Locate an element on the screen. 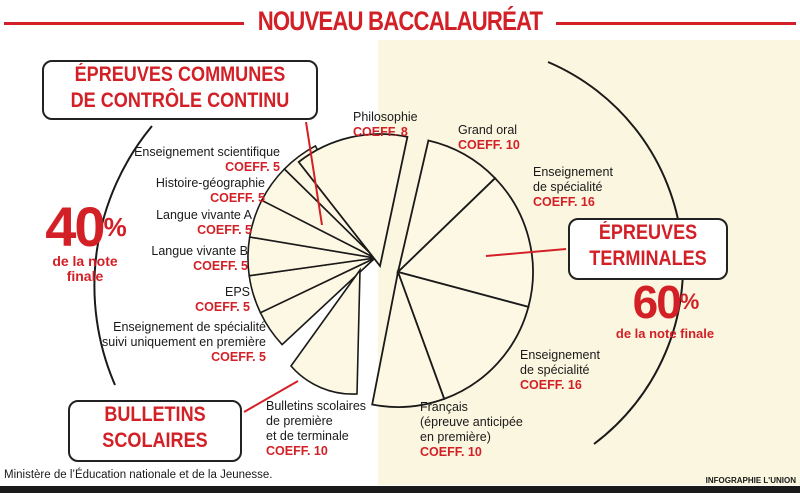  credit: INFOGRAPHIE L'UNION is located at coordinates (750, 480).